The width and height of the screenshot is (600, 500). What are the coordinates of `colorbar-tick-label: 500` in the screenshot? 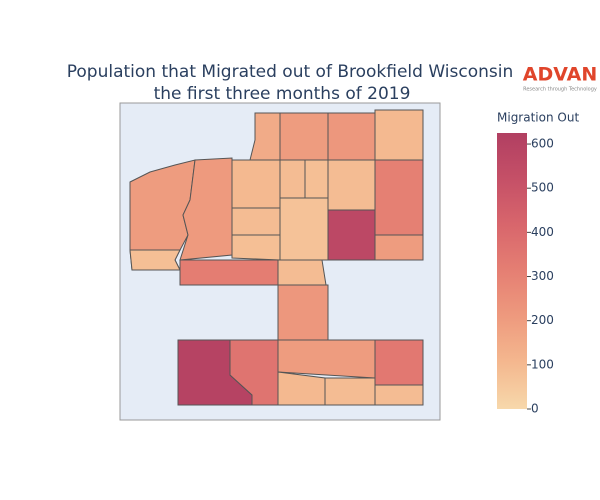 It's located at (542, 188).